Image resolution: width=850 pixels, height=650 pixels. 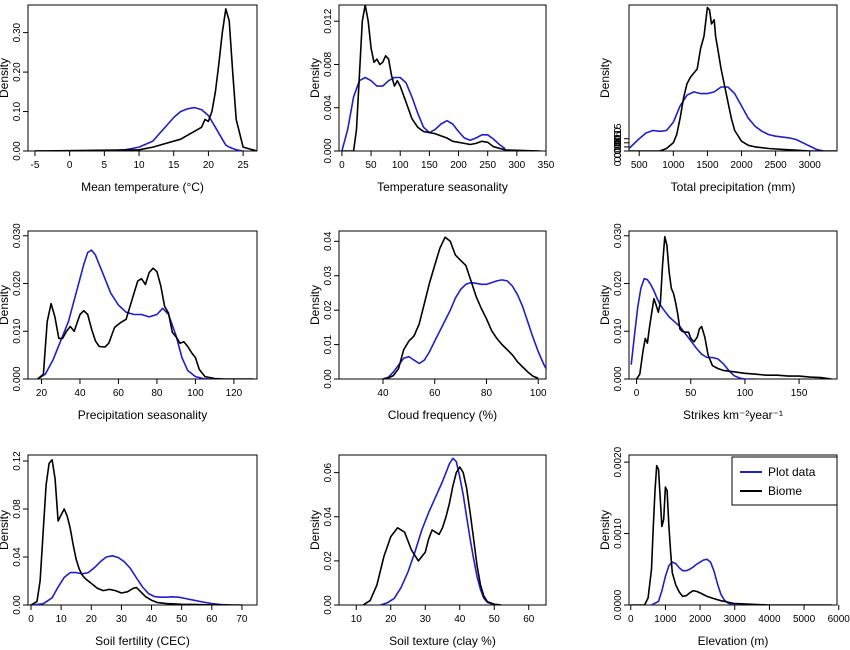 I want to click on x-tick-label: 5000, so click(x=804, y=619).